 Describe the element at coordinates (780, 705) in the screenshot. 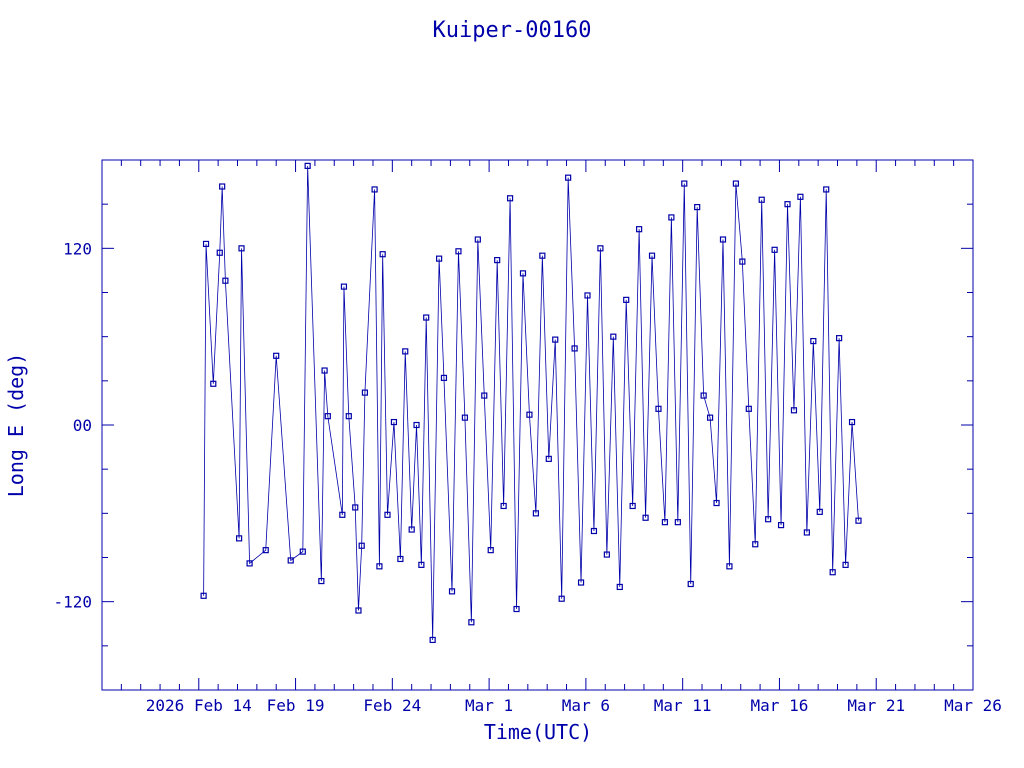

I see `x-tick-label: Mar 16` at that location.